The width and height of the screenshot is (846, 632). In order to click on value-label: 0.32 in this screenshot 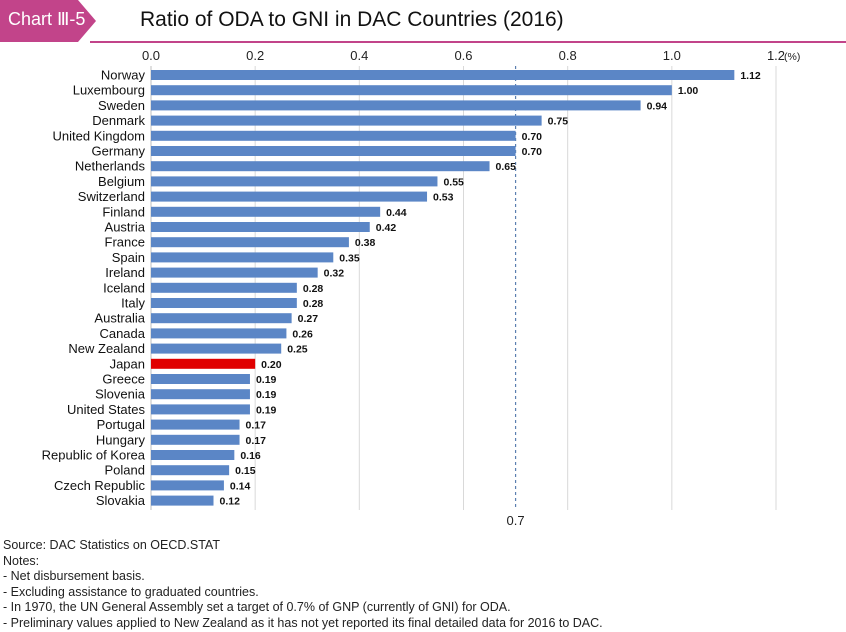, I will do `click(334, 274)`.